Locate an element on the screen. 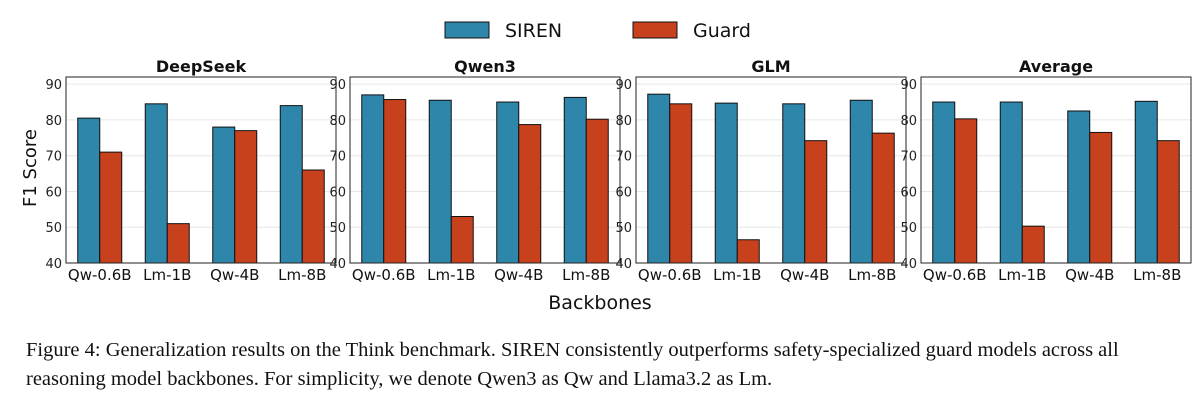 The image size is (1200, 415). legend-swatch-siren is located at coordinates (467, 30).